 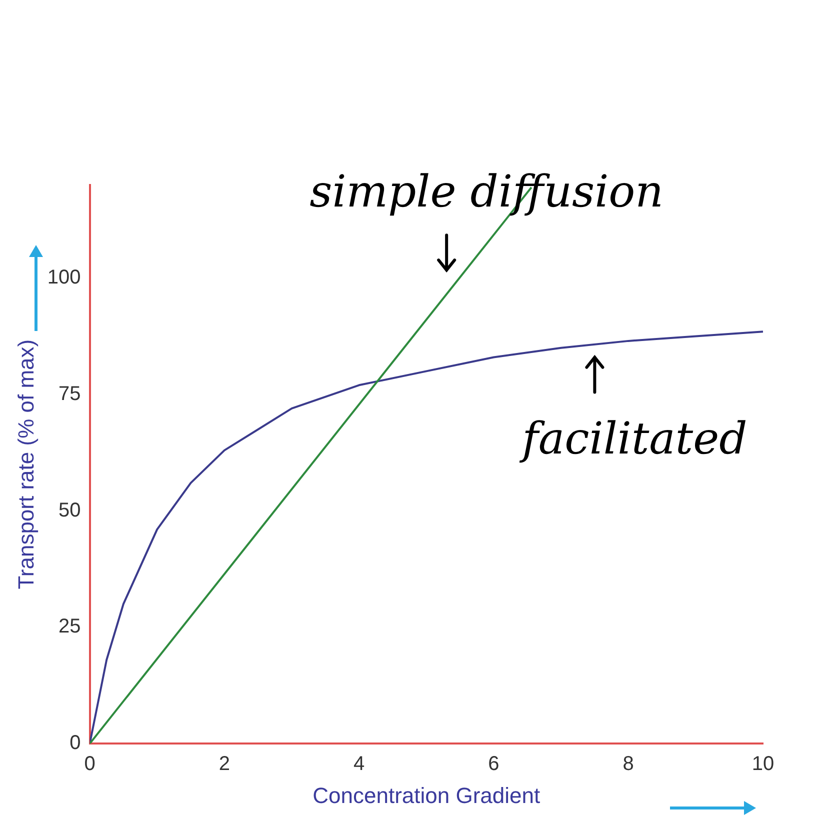 I want to click on y-tick-label: 100, so click(x=64, y=277).